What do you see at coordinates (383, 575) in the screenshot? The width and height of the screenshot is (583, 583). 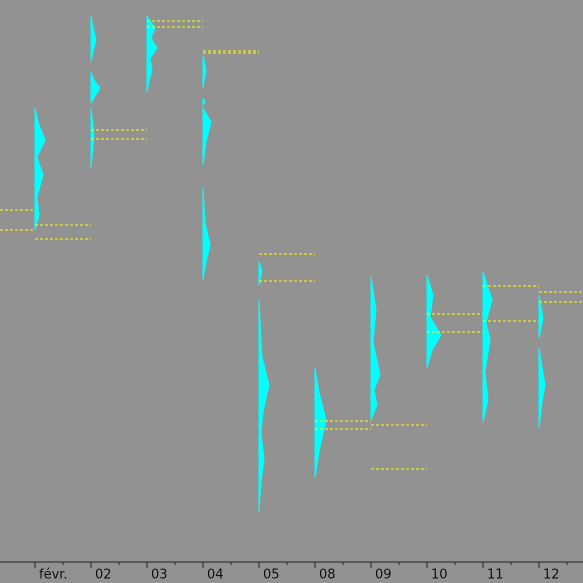 I see `x-tick-label: 09` at bounding box center [383, 575].